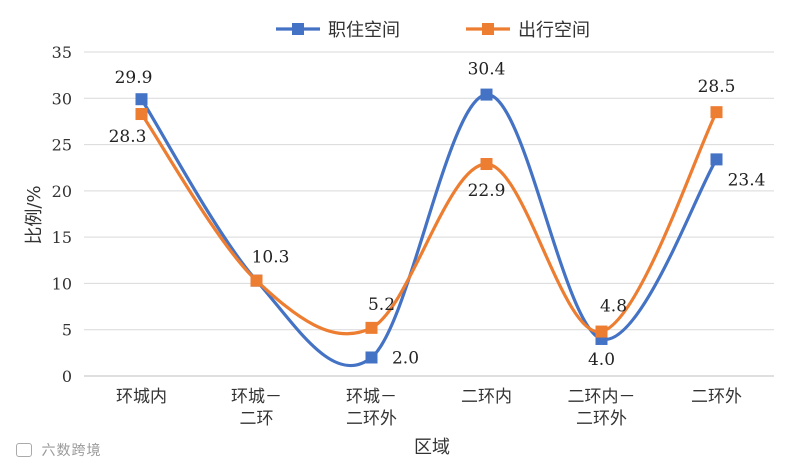  Describe the element at coordinates (405, 358) in the screenshot. I see `data-label: 2.0` at that location.